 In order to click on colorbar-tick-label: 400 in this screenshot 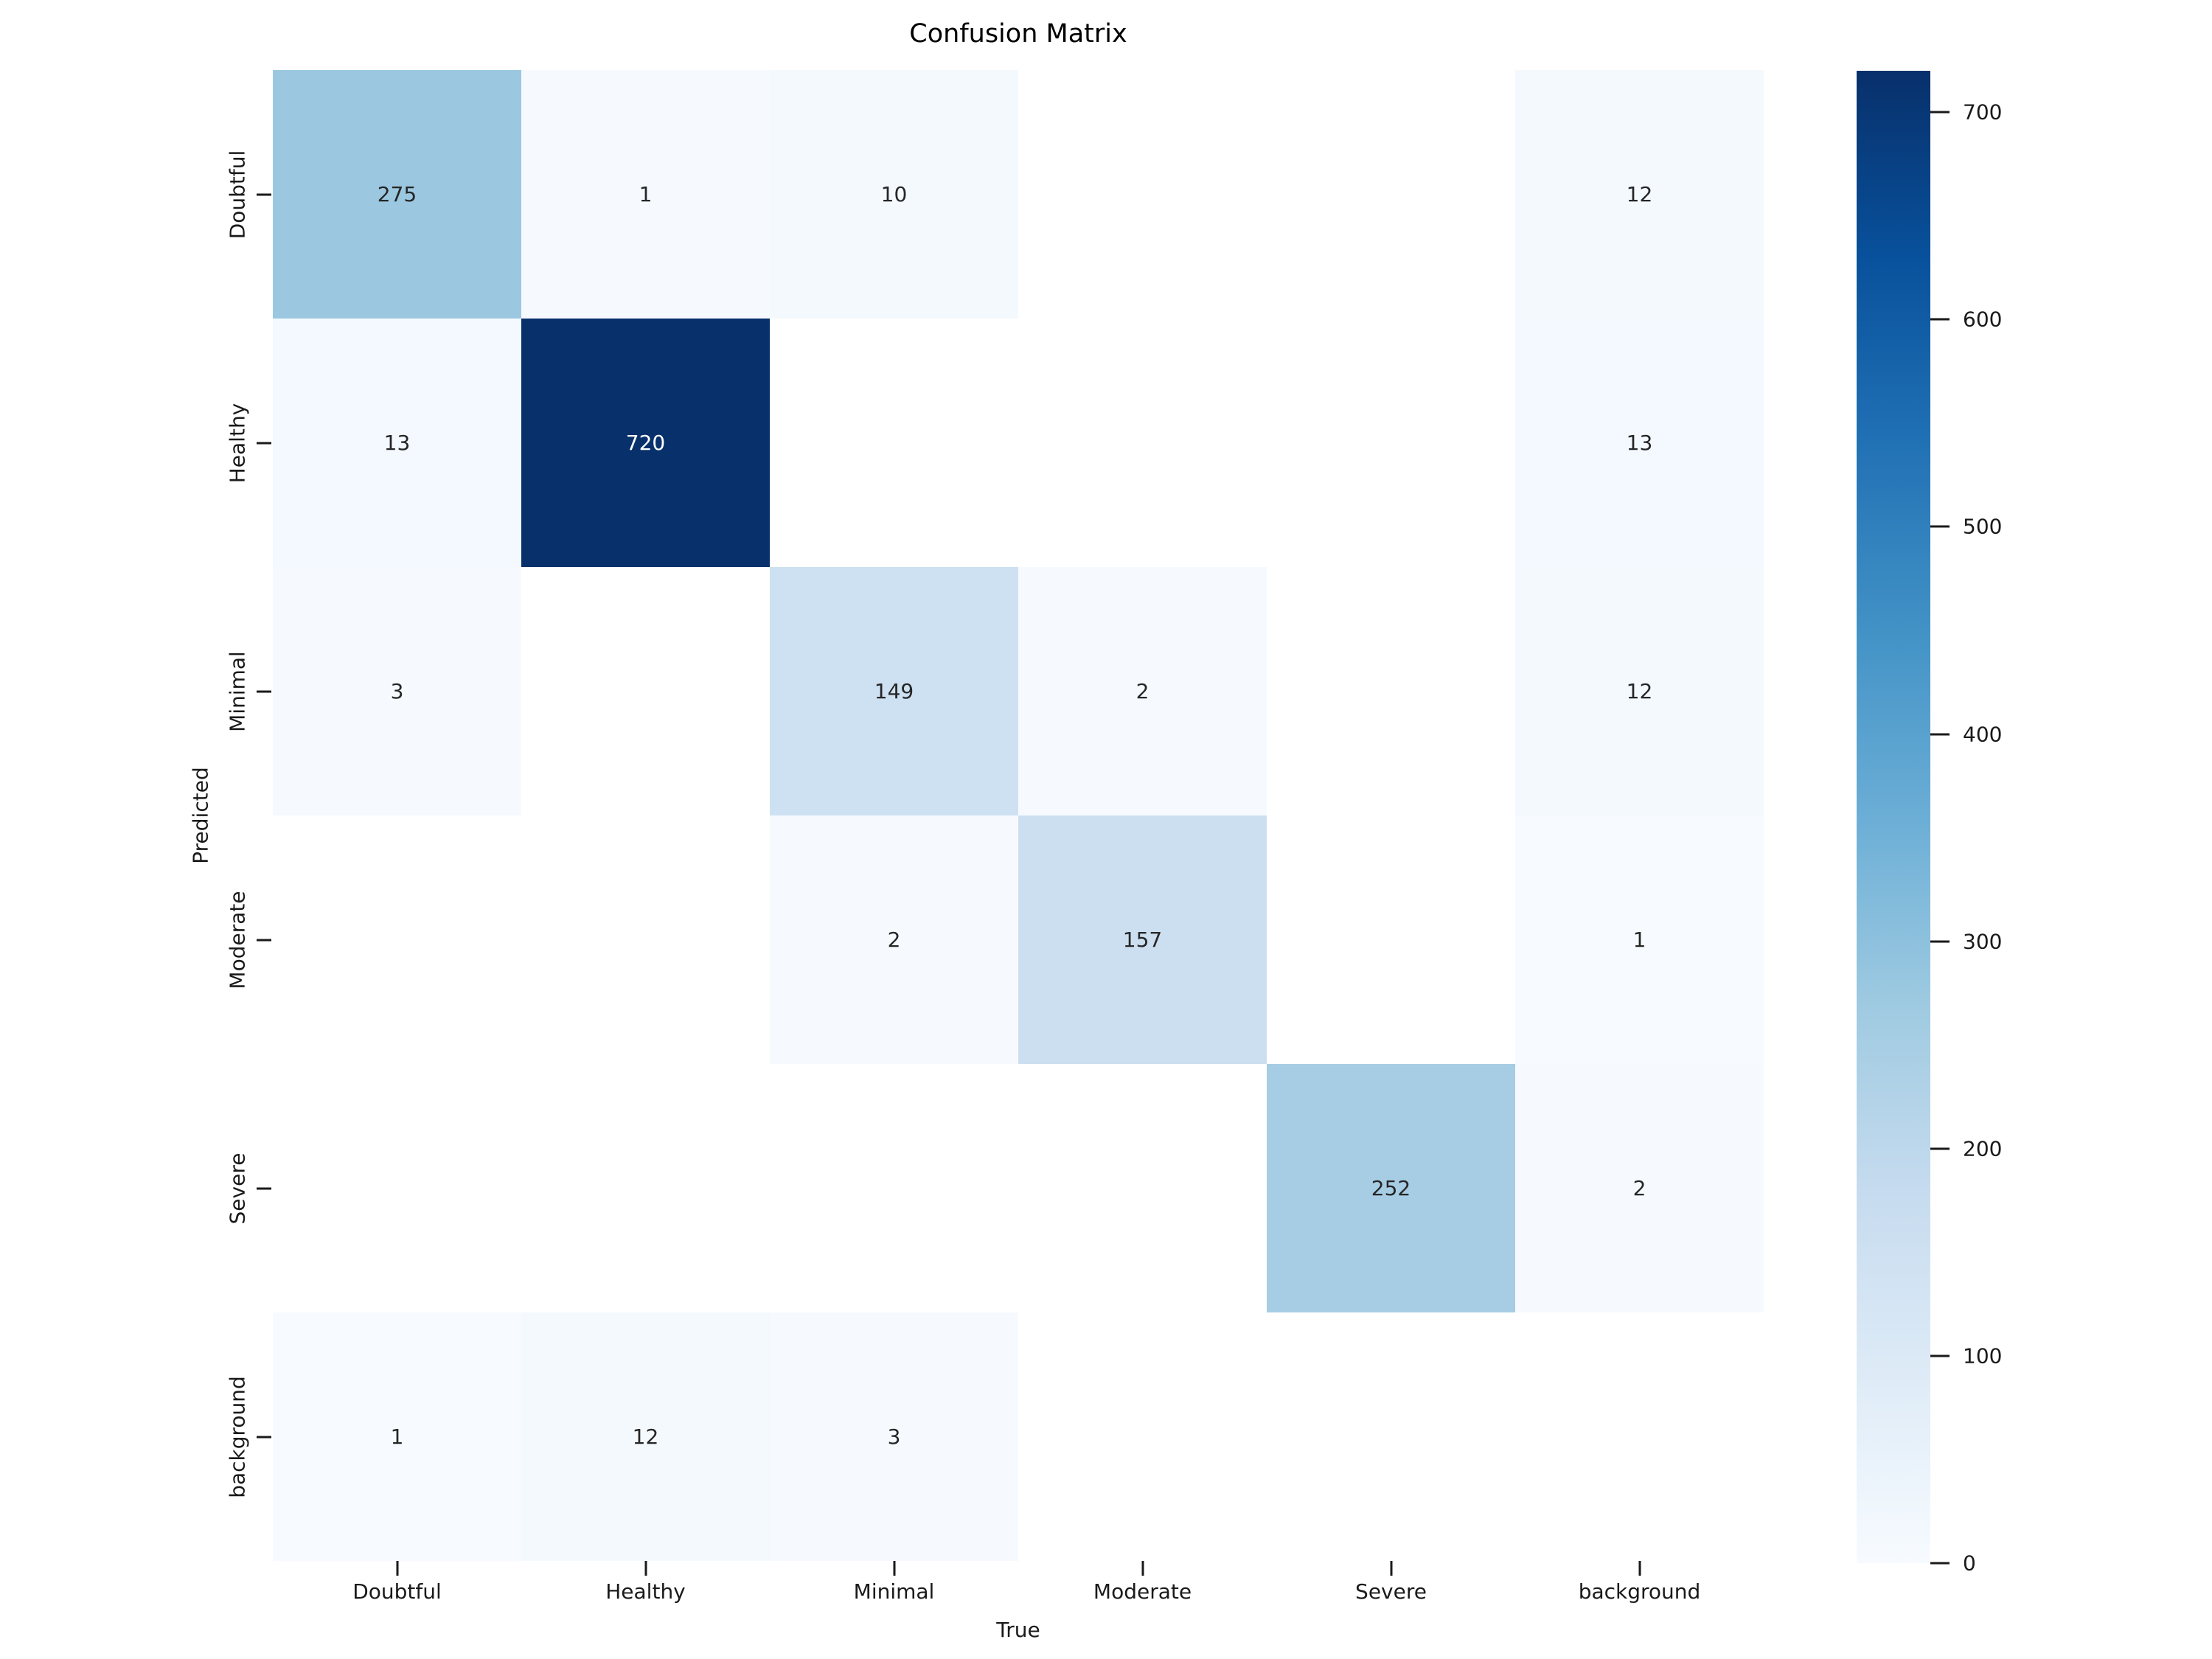, I will do `click(1983, 734)`.